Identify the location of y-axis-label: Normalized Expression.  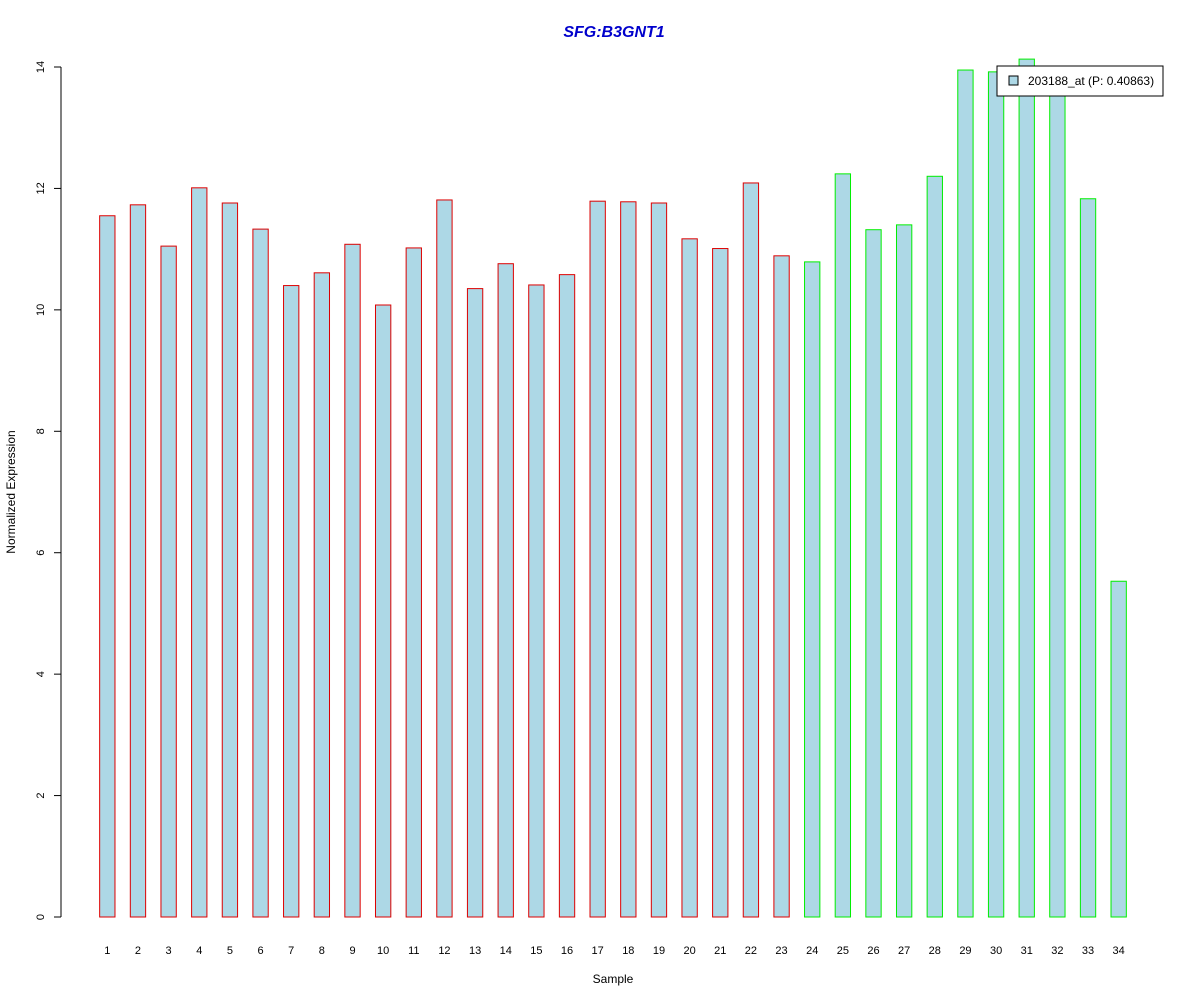
(11, 491).